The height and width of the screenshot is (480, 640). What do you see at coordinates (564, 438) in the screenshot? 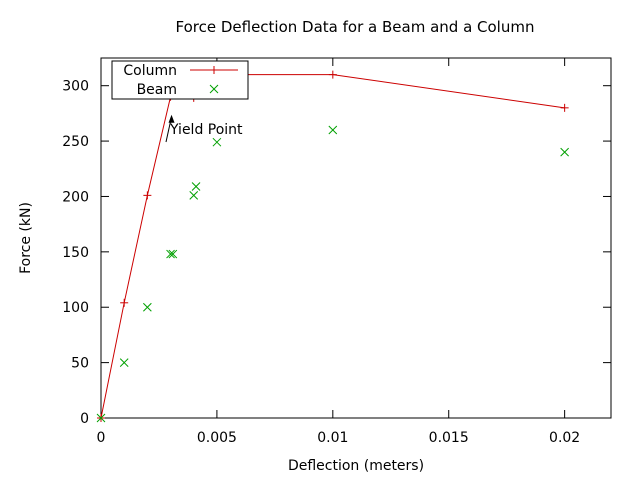
I see `x-tick-label: 0.02` at bounding box center [564, 438].